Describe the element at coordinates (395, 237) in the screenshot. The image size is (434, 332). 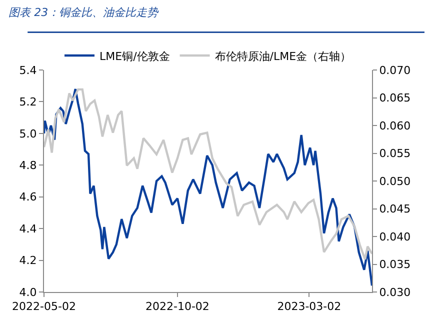
I see `y2-tick-label: 0.040` at that location.